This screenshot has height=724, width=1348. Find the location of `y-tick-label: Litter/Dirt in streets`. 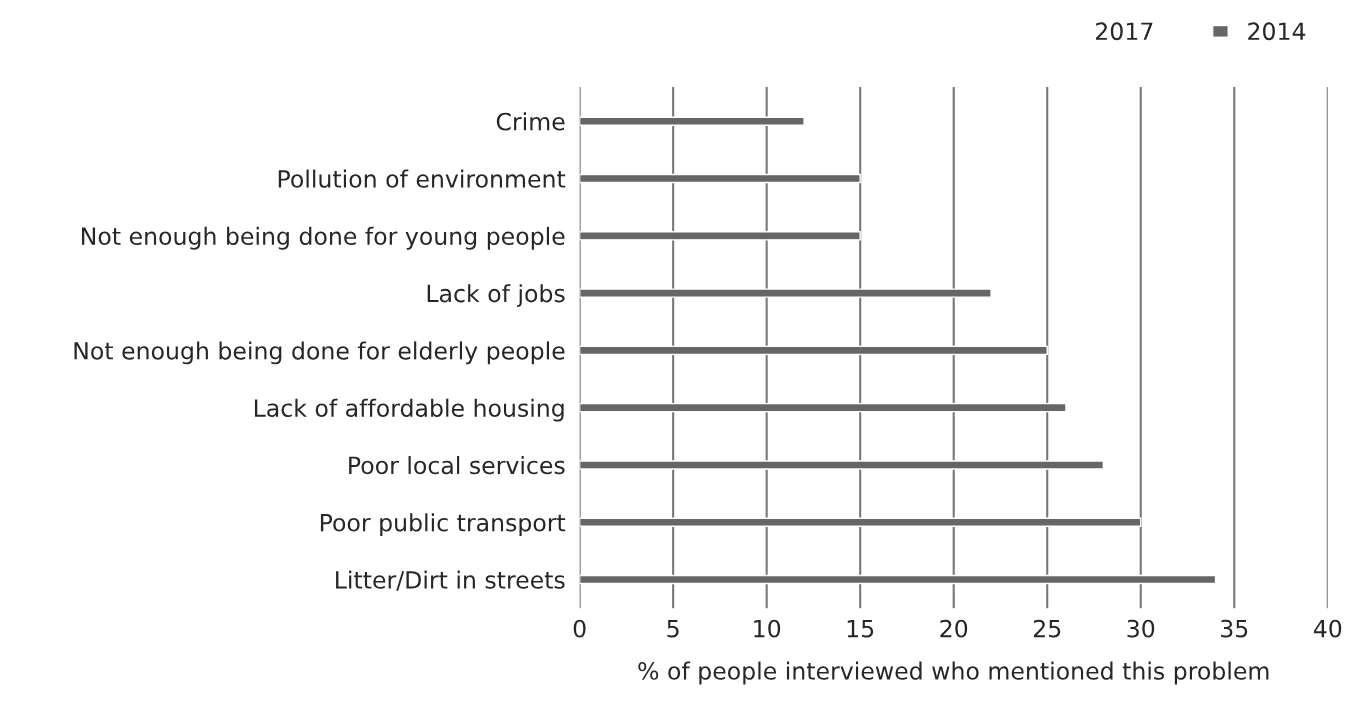

y-tick-label: Litter/Dirt in streets is located at coordinates (450, 580).